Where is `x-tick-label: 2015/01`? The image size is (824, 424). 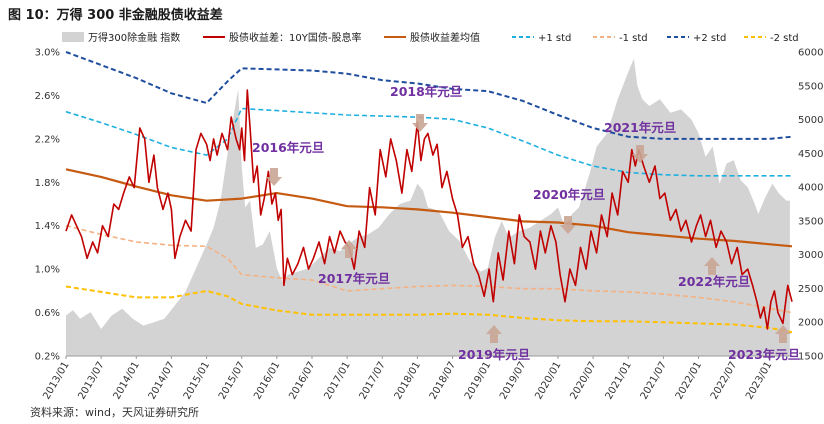
x-tick-label: 2015/01 is located at coordinates (197, 380).